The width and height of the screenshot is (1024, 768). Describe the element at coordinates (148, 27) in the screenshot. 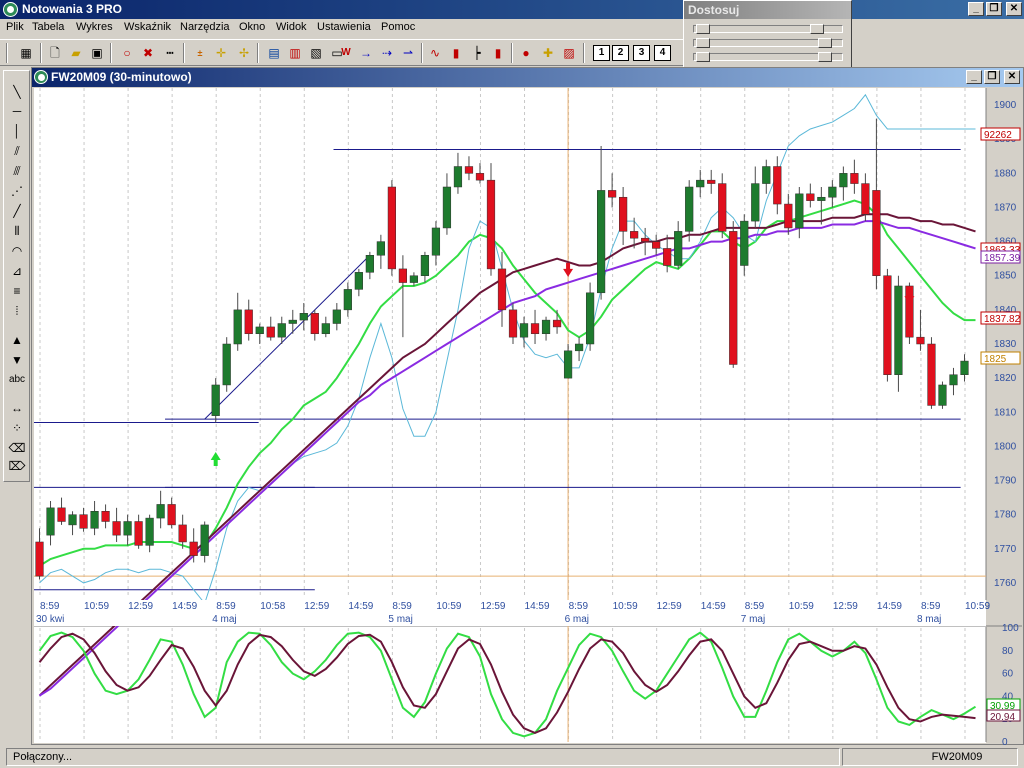

I see `menu-wskaznik: Wskaźnik` at that location.